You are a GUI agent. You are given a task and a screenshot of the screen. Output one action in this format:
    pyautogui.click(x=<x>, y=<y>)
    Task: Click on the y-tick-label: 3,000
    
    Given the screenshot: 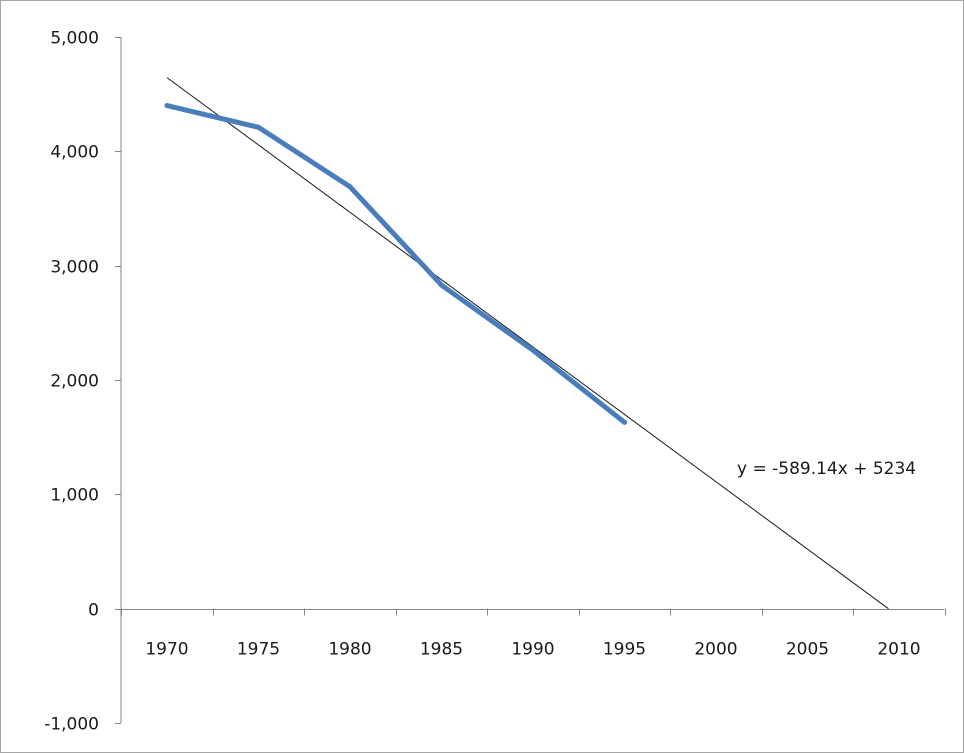 What is the action you would take?
    pyautogui.click(x=74, y=268)
    